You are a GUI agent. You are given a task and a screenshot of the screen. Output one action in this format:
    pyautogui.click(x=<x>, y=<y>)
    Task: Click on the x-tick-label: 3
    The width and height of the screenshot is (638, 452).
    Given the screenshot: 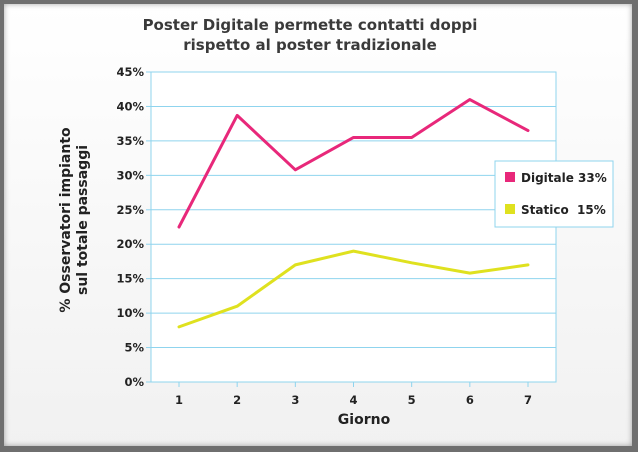 What is the action you would take?
    pyautogui.click(x=295, y=400)
    